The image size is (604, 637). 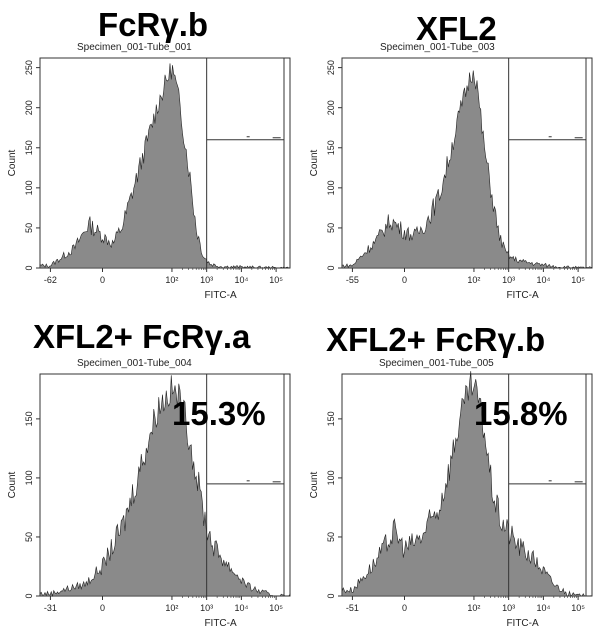 I want to click on panel-4-heading: XFL2+ FcRγ.b, so click(x=436, y=339).